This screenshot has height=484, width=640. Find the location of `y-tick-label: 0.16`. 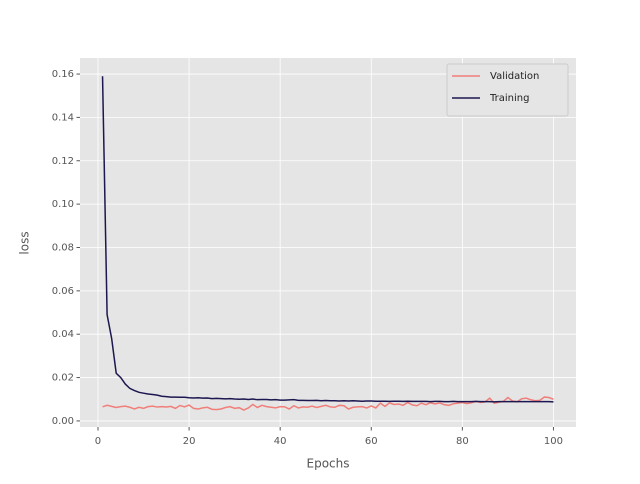

y-tick-label: 0.16 is located at coordinates (63, 74).